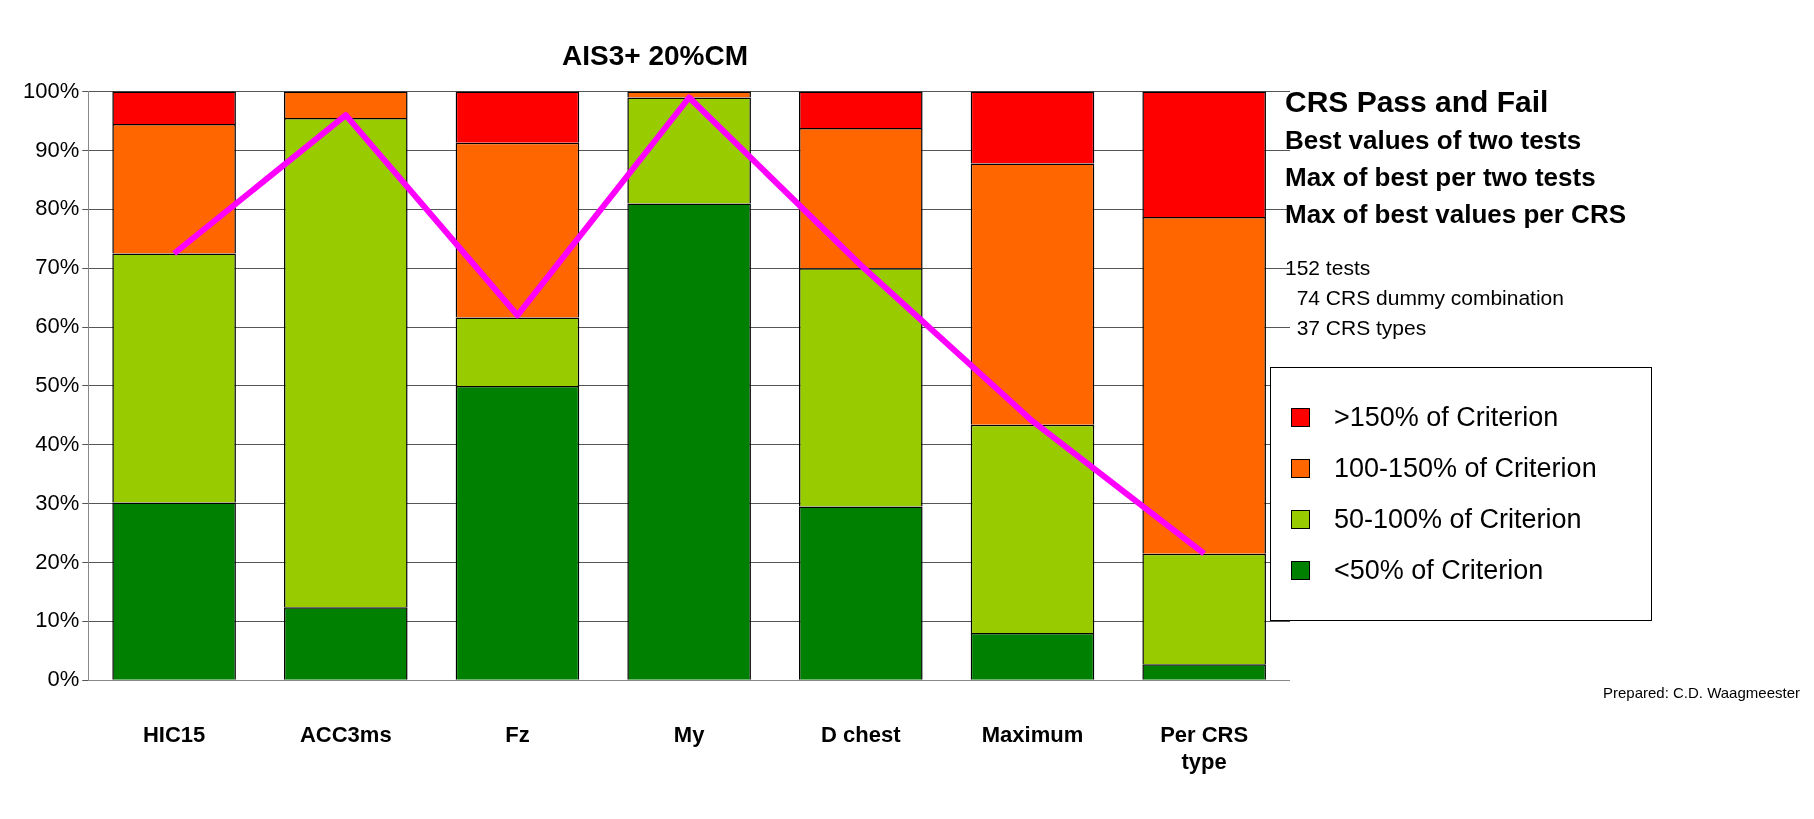 The height and width of the screenshot is (819, 1814). Describe the element at coordinates (1701, 692) in the screenshot. I see `text: Prepared: C.D. Waagmeester` at that location.